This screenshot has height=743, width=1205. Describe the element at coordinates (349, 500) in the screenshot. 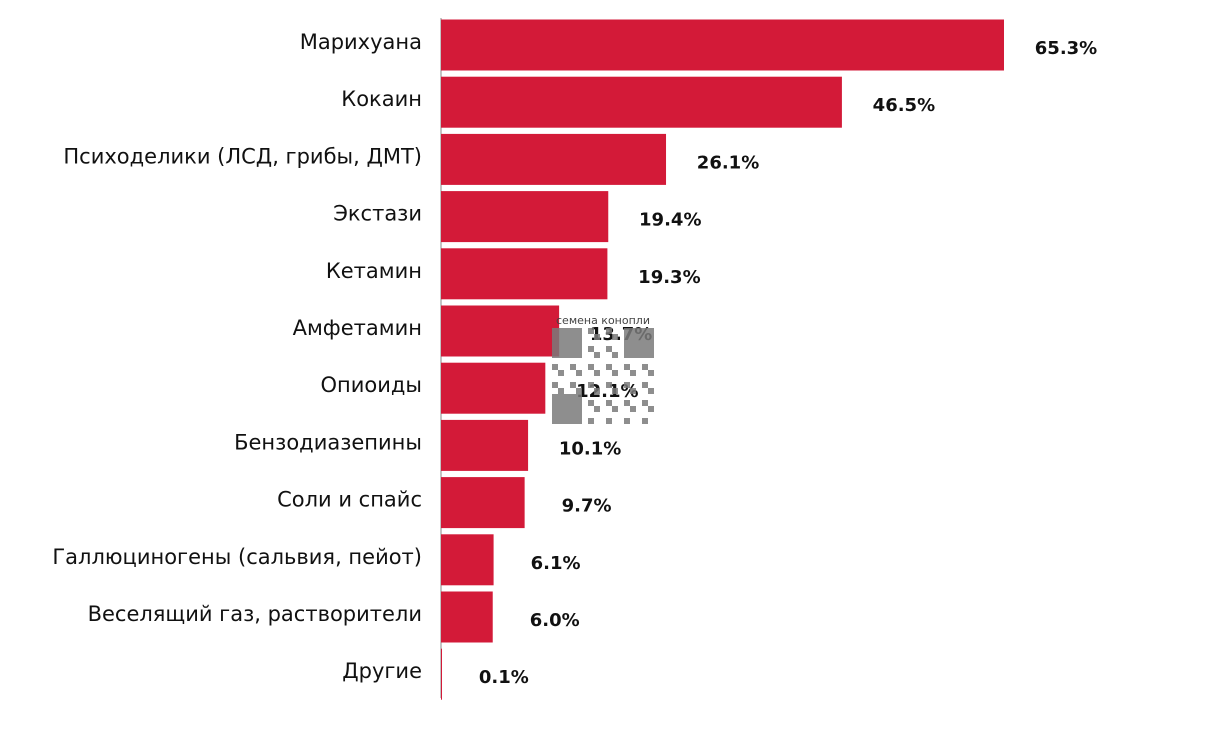

I see `category-label: Соли и спайс` at that location.